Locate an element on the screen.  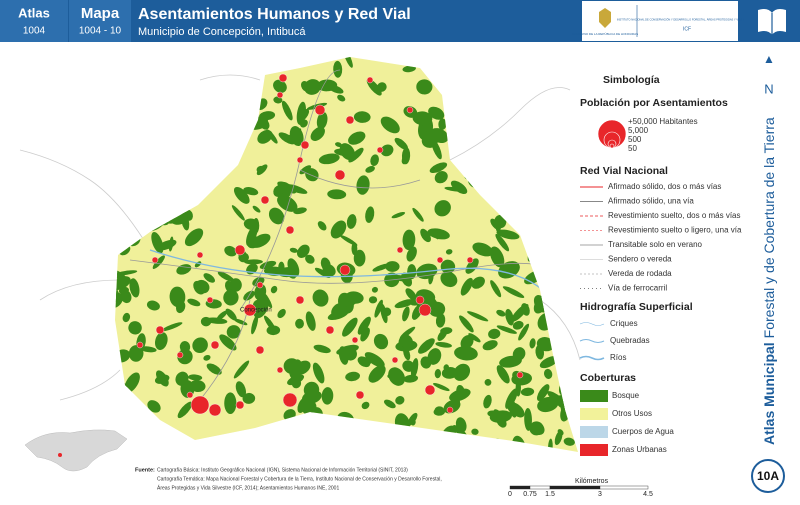
source-label: Fuente: is located at coordinates (145, 470).